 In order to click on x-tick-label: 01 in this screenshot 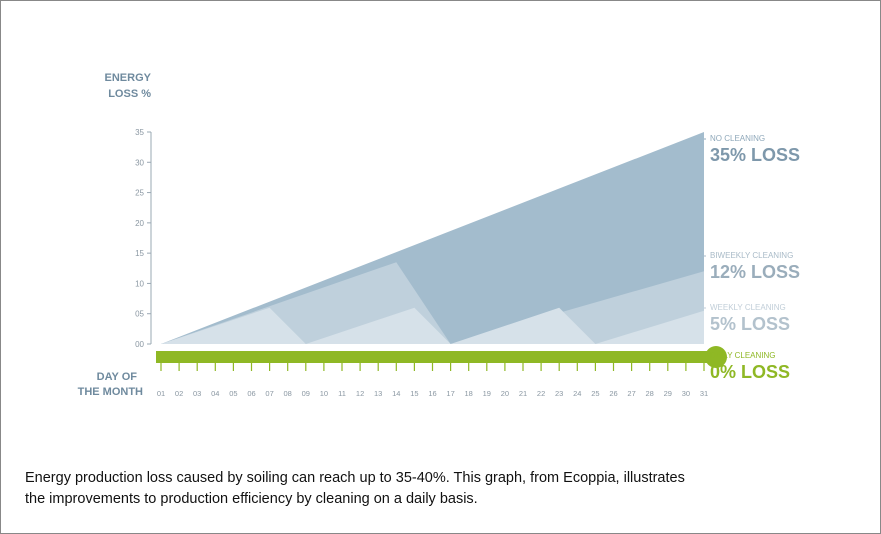, I will do `click(161, 393)`.